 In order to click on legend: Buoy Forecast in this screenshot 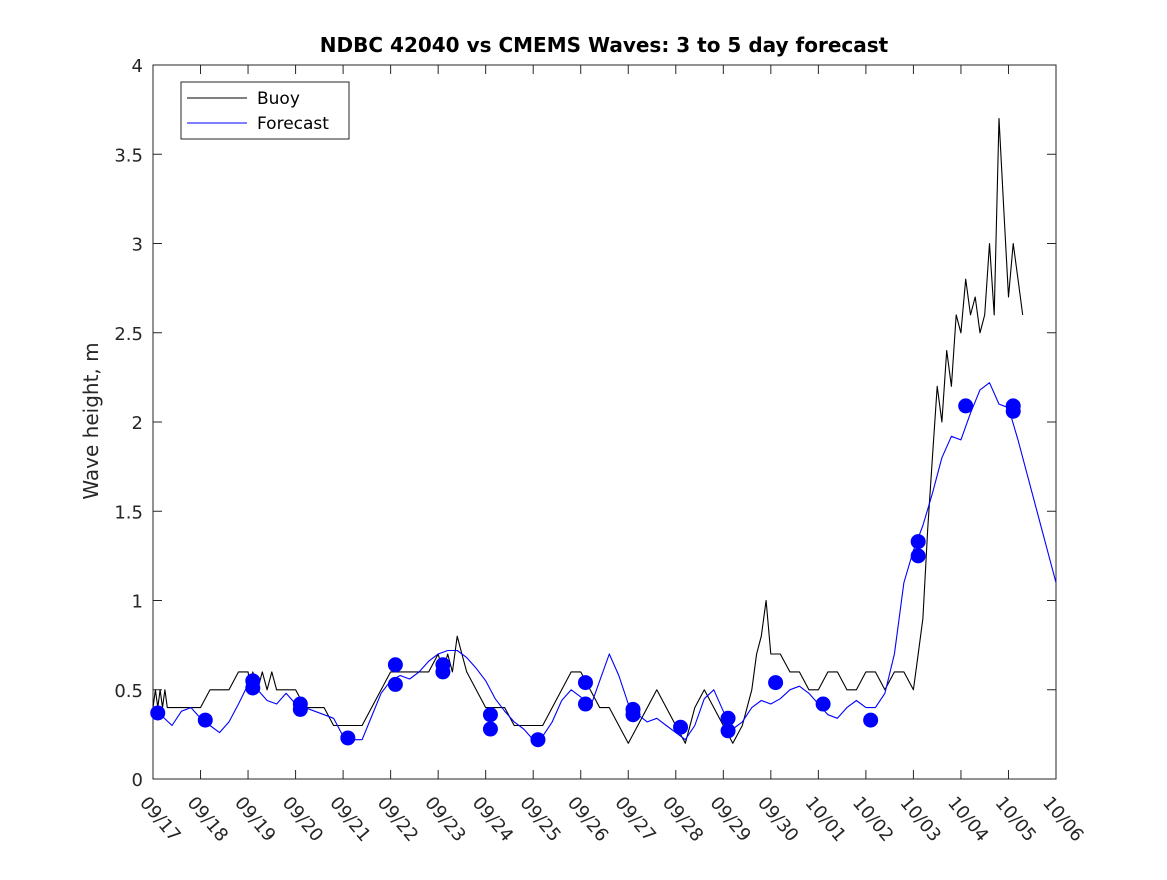, I will do `click(265, 110)`.